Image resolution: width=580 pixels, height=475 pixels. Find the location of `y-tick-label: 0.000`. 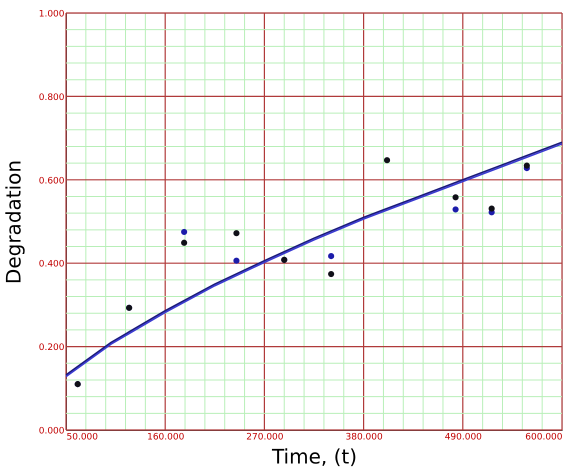

y-tick-label: 0.000 is located at coordinates (51, 431).